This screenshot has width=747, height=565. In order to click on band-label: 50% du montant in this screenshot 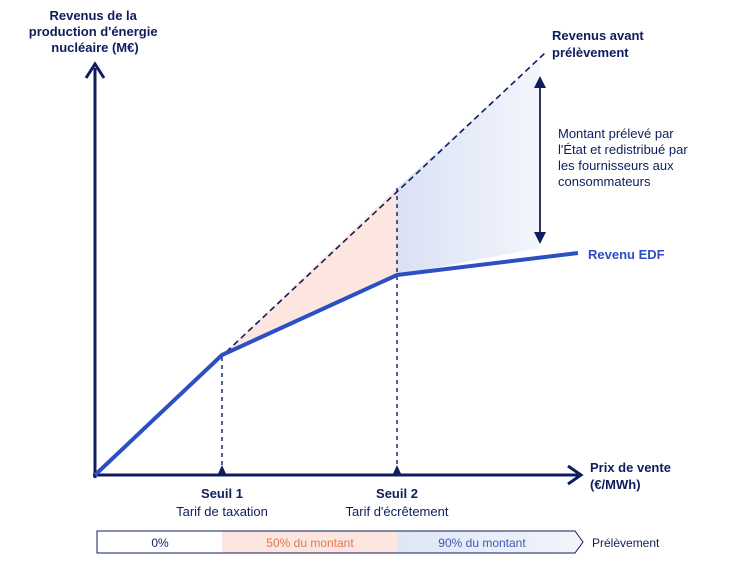, I will do `click(310, 543)`.